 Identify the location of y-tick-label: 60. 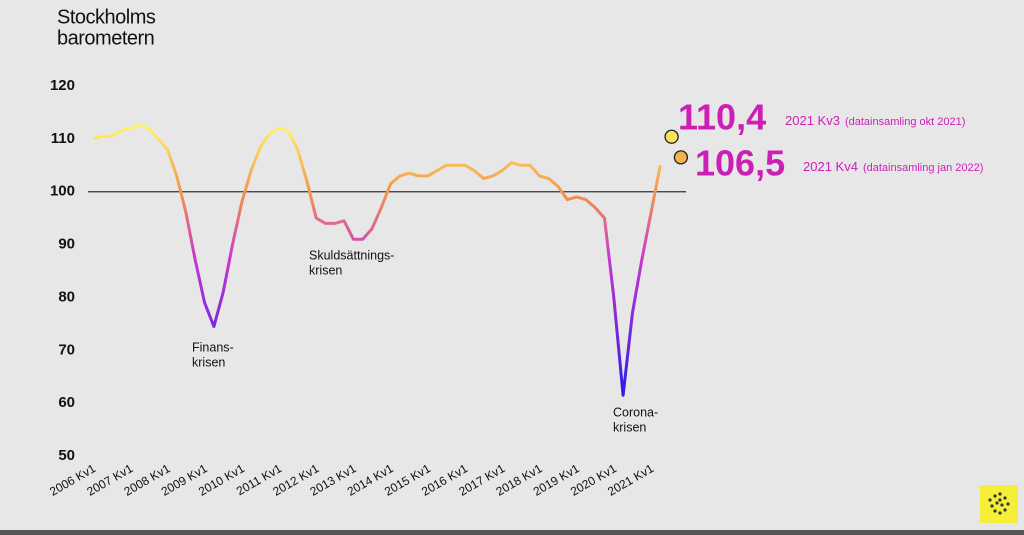
(66, 402).